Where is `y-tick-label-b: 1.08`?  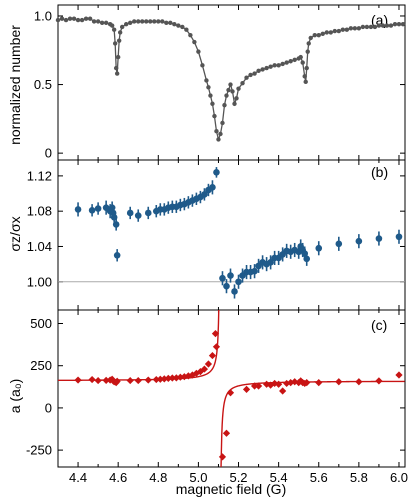
y-tick-label-b: 1.08 is located at coordinates (39, 211).